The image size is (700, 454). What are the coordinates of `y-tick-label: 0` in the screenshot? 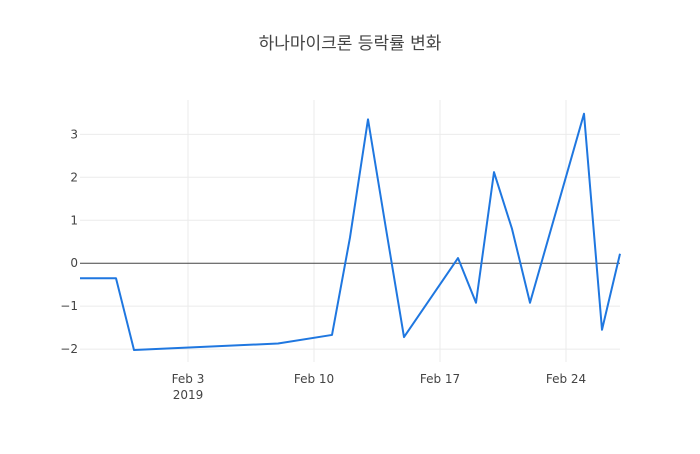 It's located at (74, 263).